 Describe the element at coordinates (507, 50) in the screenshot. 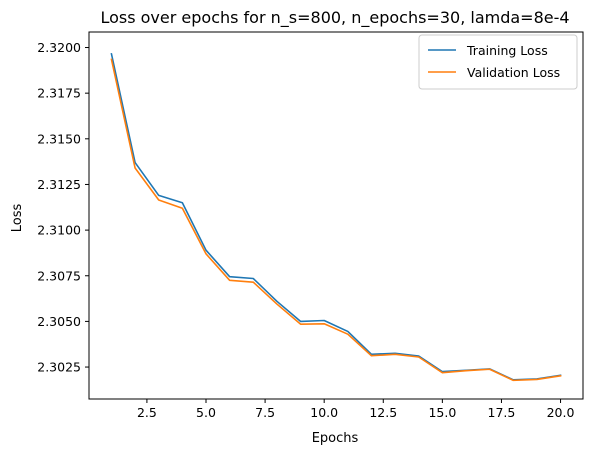

I see `legend-label-training-loss: Training Loss` at that location.